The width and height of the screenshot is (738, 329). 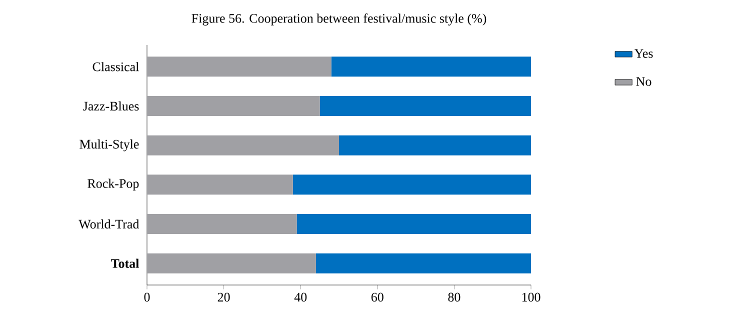 What do you see at coordinates (115, 67) in the screenshot?
I see `y-tick-label: Classical` at bounding box center [115, 67].